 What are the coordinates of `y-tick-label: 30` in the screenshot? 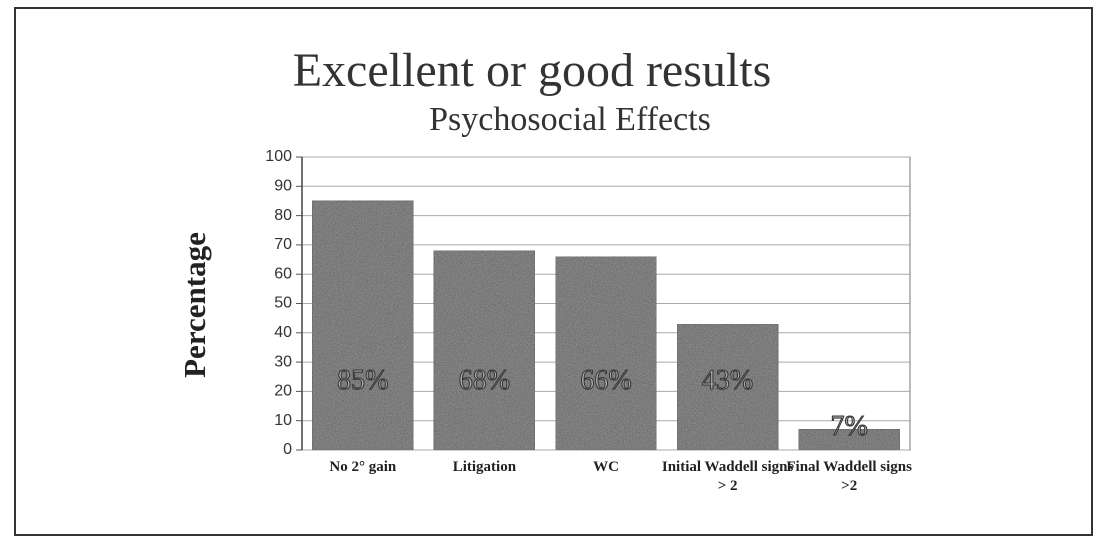 It's located at (283, 361).